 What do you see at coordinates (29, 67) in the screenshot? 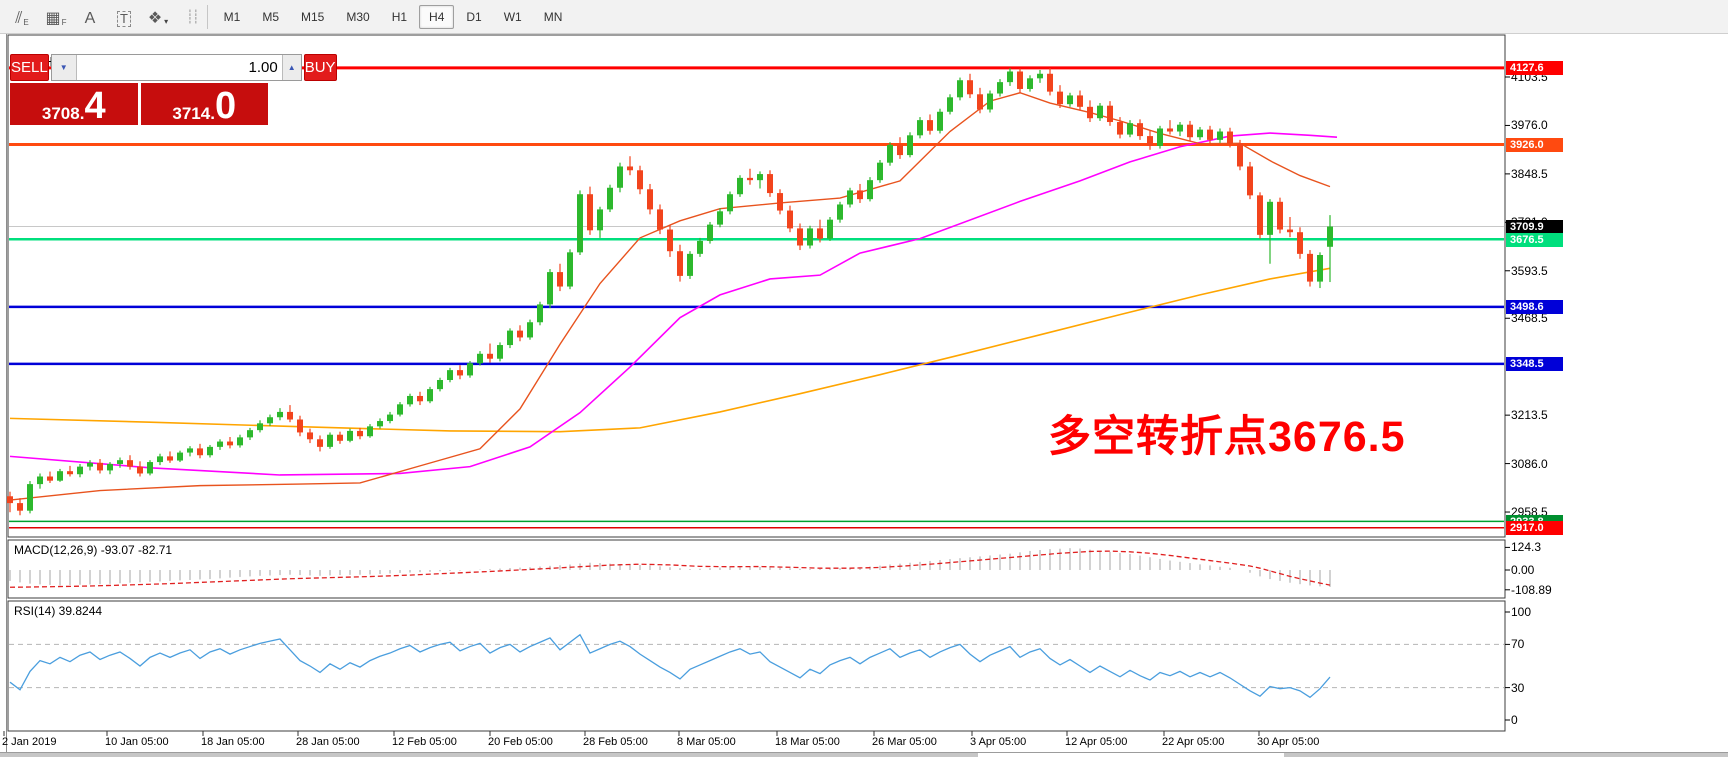
I see `sell-button: SELL` at bounding box center [29, 67].